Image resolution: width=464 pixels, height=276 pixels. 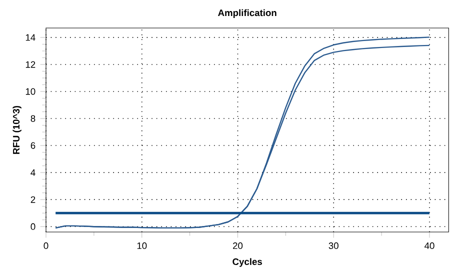 What do you see at coordinates (429, 246) in the screenshot?
I see `x-tick-label: 40` at bounding box center [429, 246].